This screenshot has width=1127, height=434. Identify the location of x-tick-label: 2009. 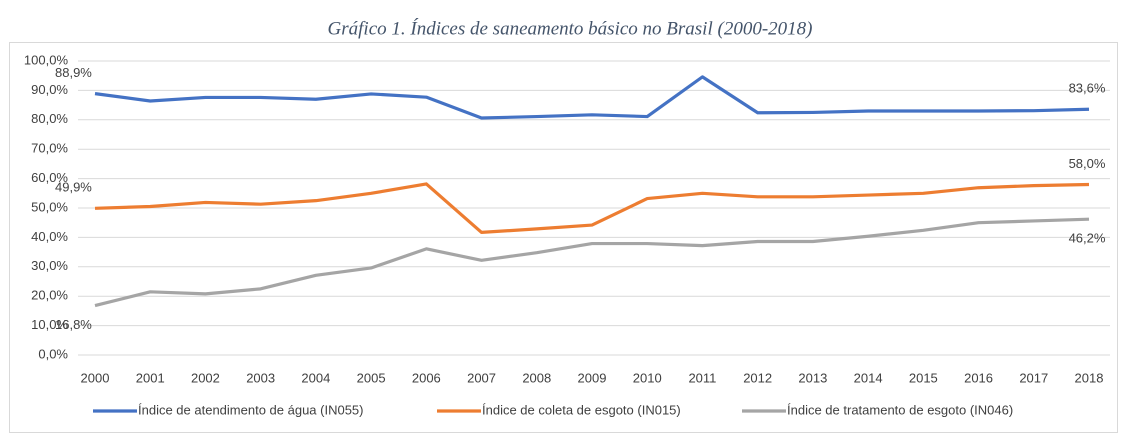
(592, 377).